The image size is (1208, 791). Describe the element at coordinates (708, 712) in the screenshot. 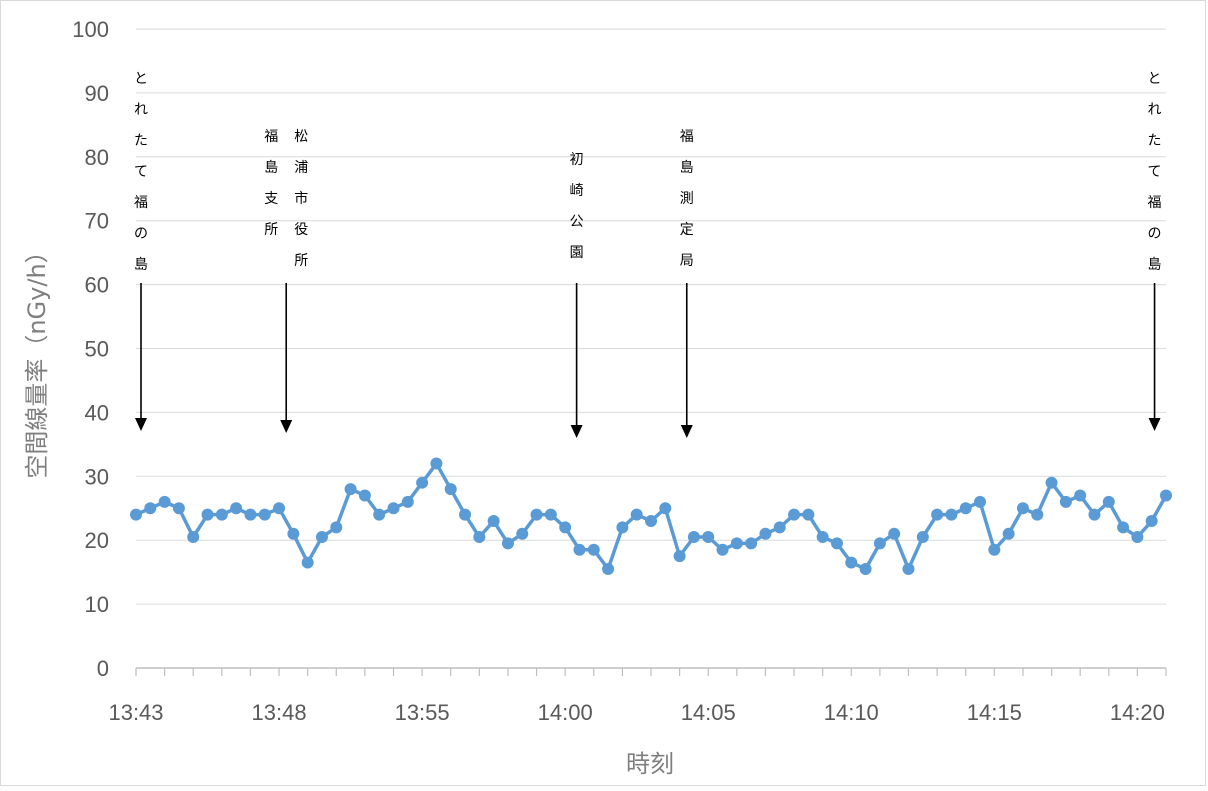

I see `x-tick-label: 14:05` at that location.